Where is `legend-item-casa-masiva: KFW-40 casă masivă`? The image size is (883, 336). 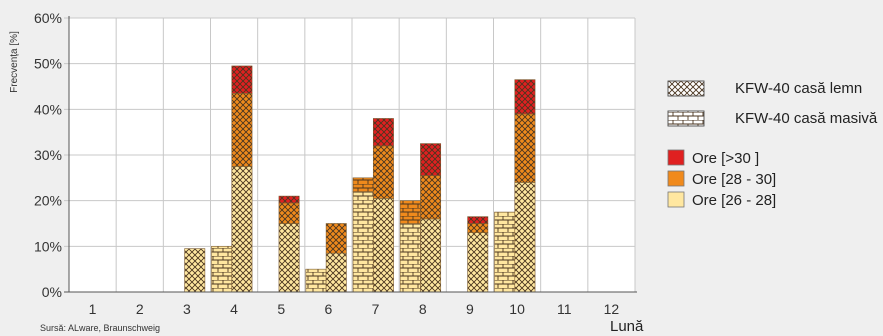
legend-item-casa-masiva: KFW-40 casă masivă is located at coordinates (806, 118).